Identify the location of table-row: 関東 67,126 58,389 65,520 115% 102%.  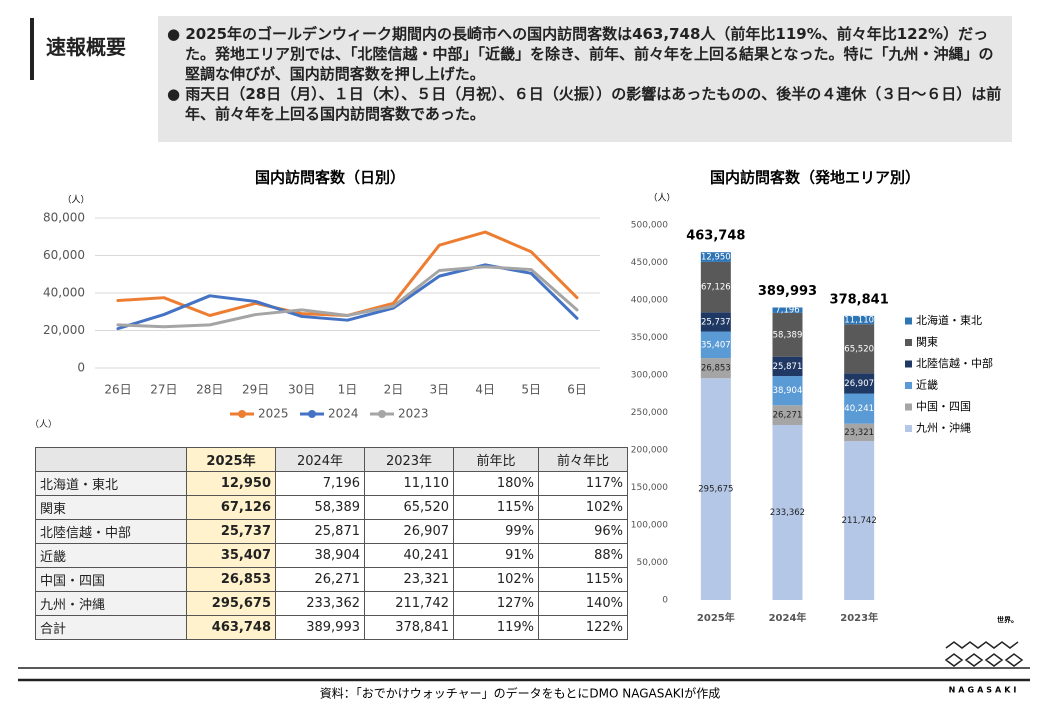
(331, 507).